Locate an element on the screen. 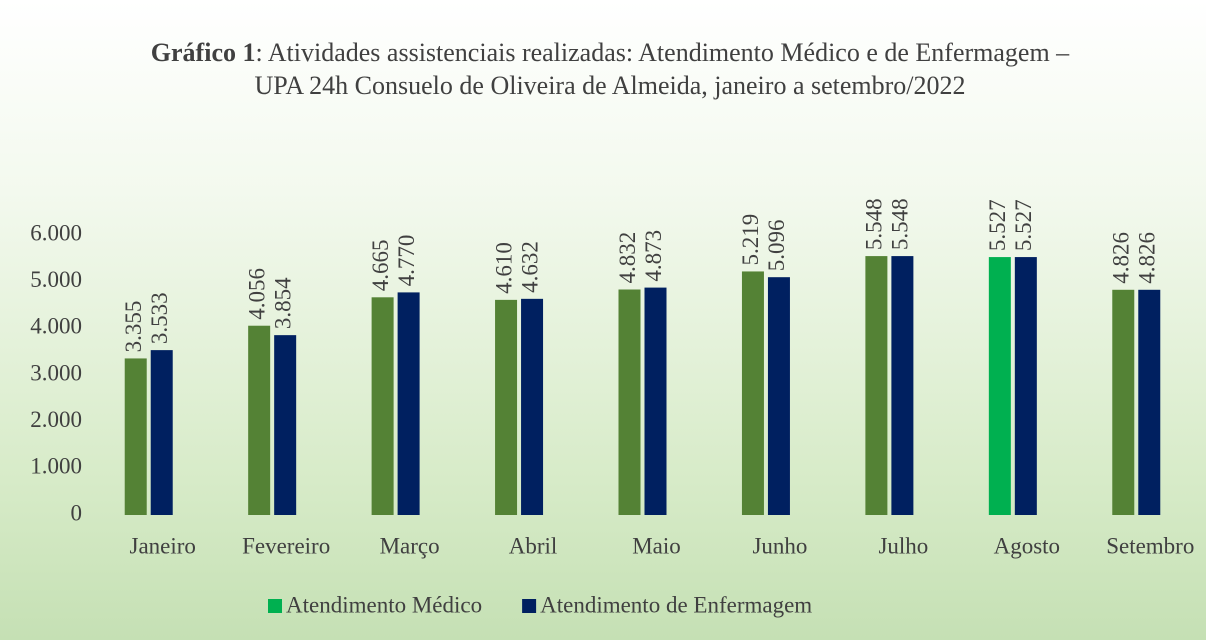 Image resolution: width=1206 pixels, height=640 pixels. y-tick-label: 5.000 is located at coordinates (56, 279).